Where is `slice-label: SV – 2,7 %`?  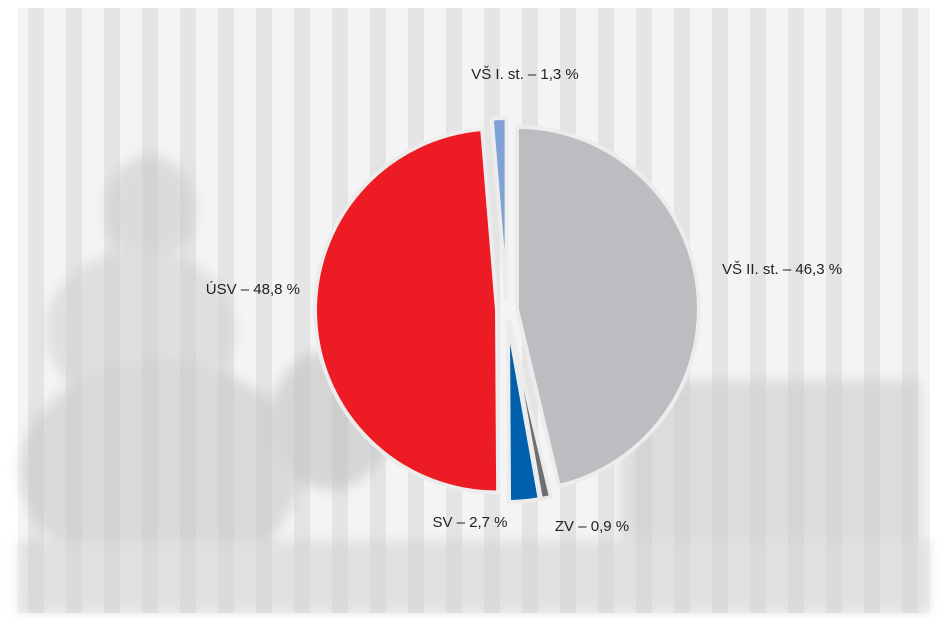 slice-label: SV – 2,7 % is located at coordinates (469, 522).